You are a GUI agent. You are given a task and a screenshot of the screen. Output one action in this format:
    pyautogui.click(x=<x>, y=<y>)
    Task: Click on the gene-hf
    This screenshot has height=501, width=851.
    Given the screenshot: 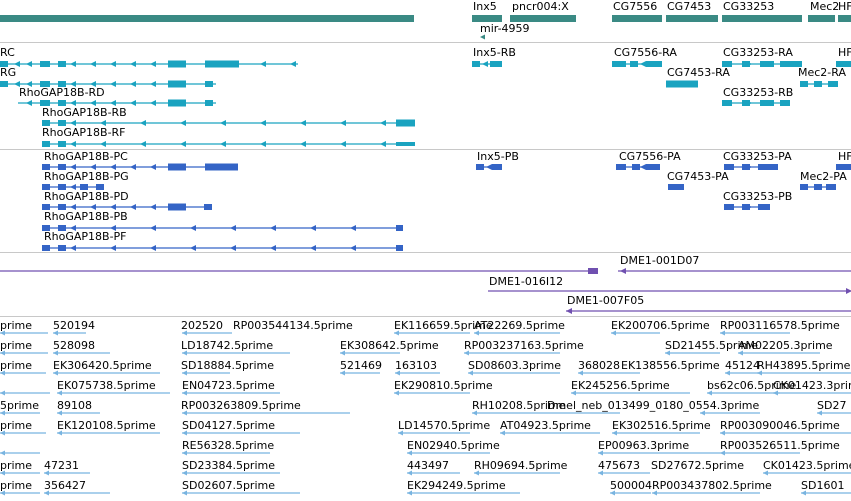 What is the action you would take?
    pyautogui.click(x=844, y=18)
    